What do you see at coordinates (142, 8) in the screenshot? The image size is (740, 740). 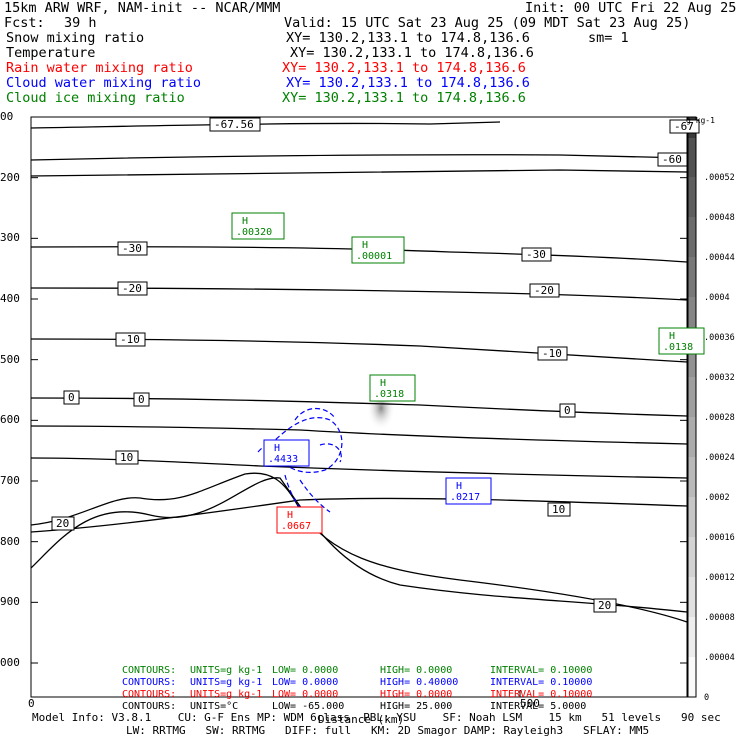 I see `model-title: 15km ARW WRF, NAM-init -- NCAR/MMM` at bounding box center [142, 8].